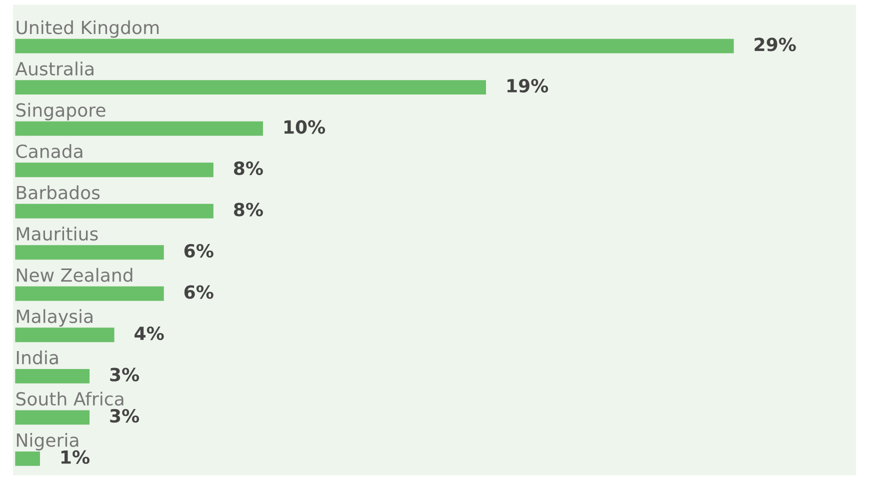  What do you see at coordinates (61, 111) in the screenshot?
I see `y-tick-label: Singapore` at bounding box center [61, 111].